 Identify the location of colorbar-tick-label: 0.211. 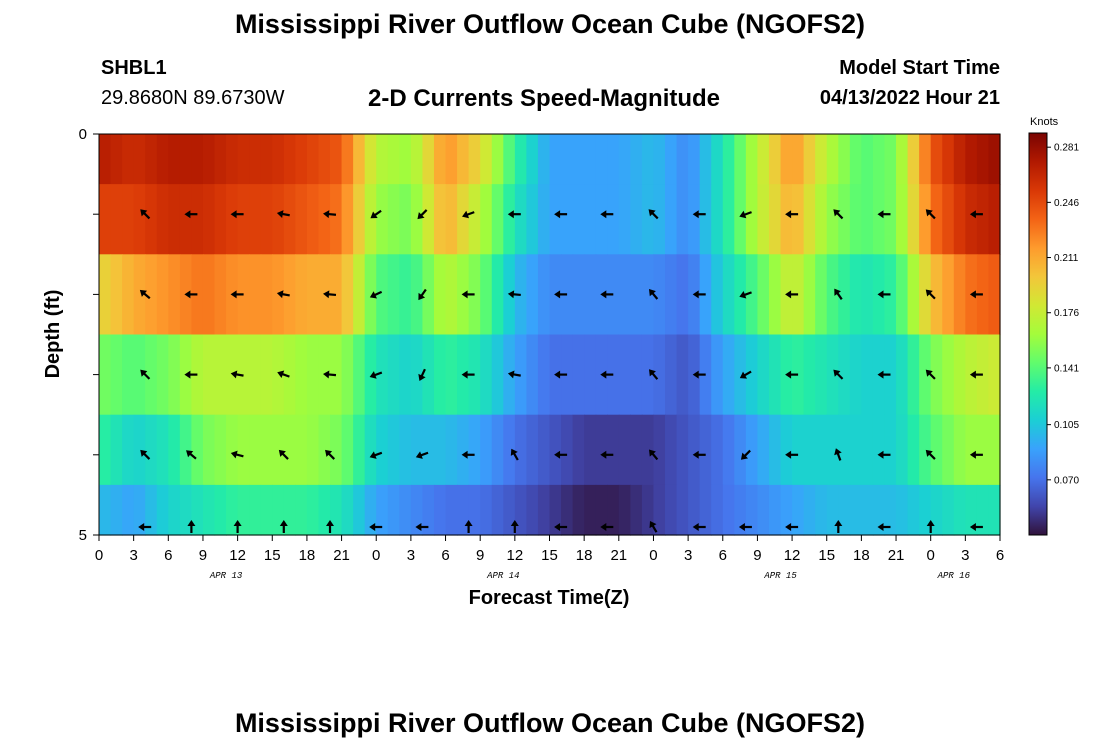
(1066, 258).